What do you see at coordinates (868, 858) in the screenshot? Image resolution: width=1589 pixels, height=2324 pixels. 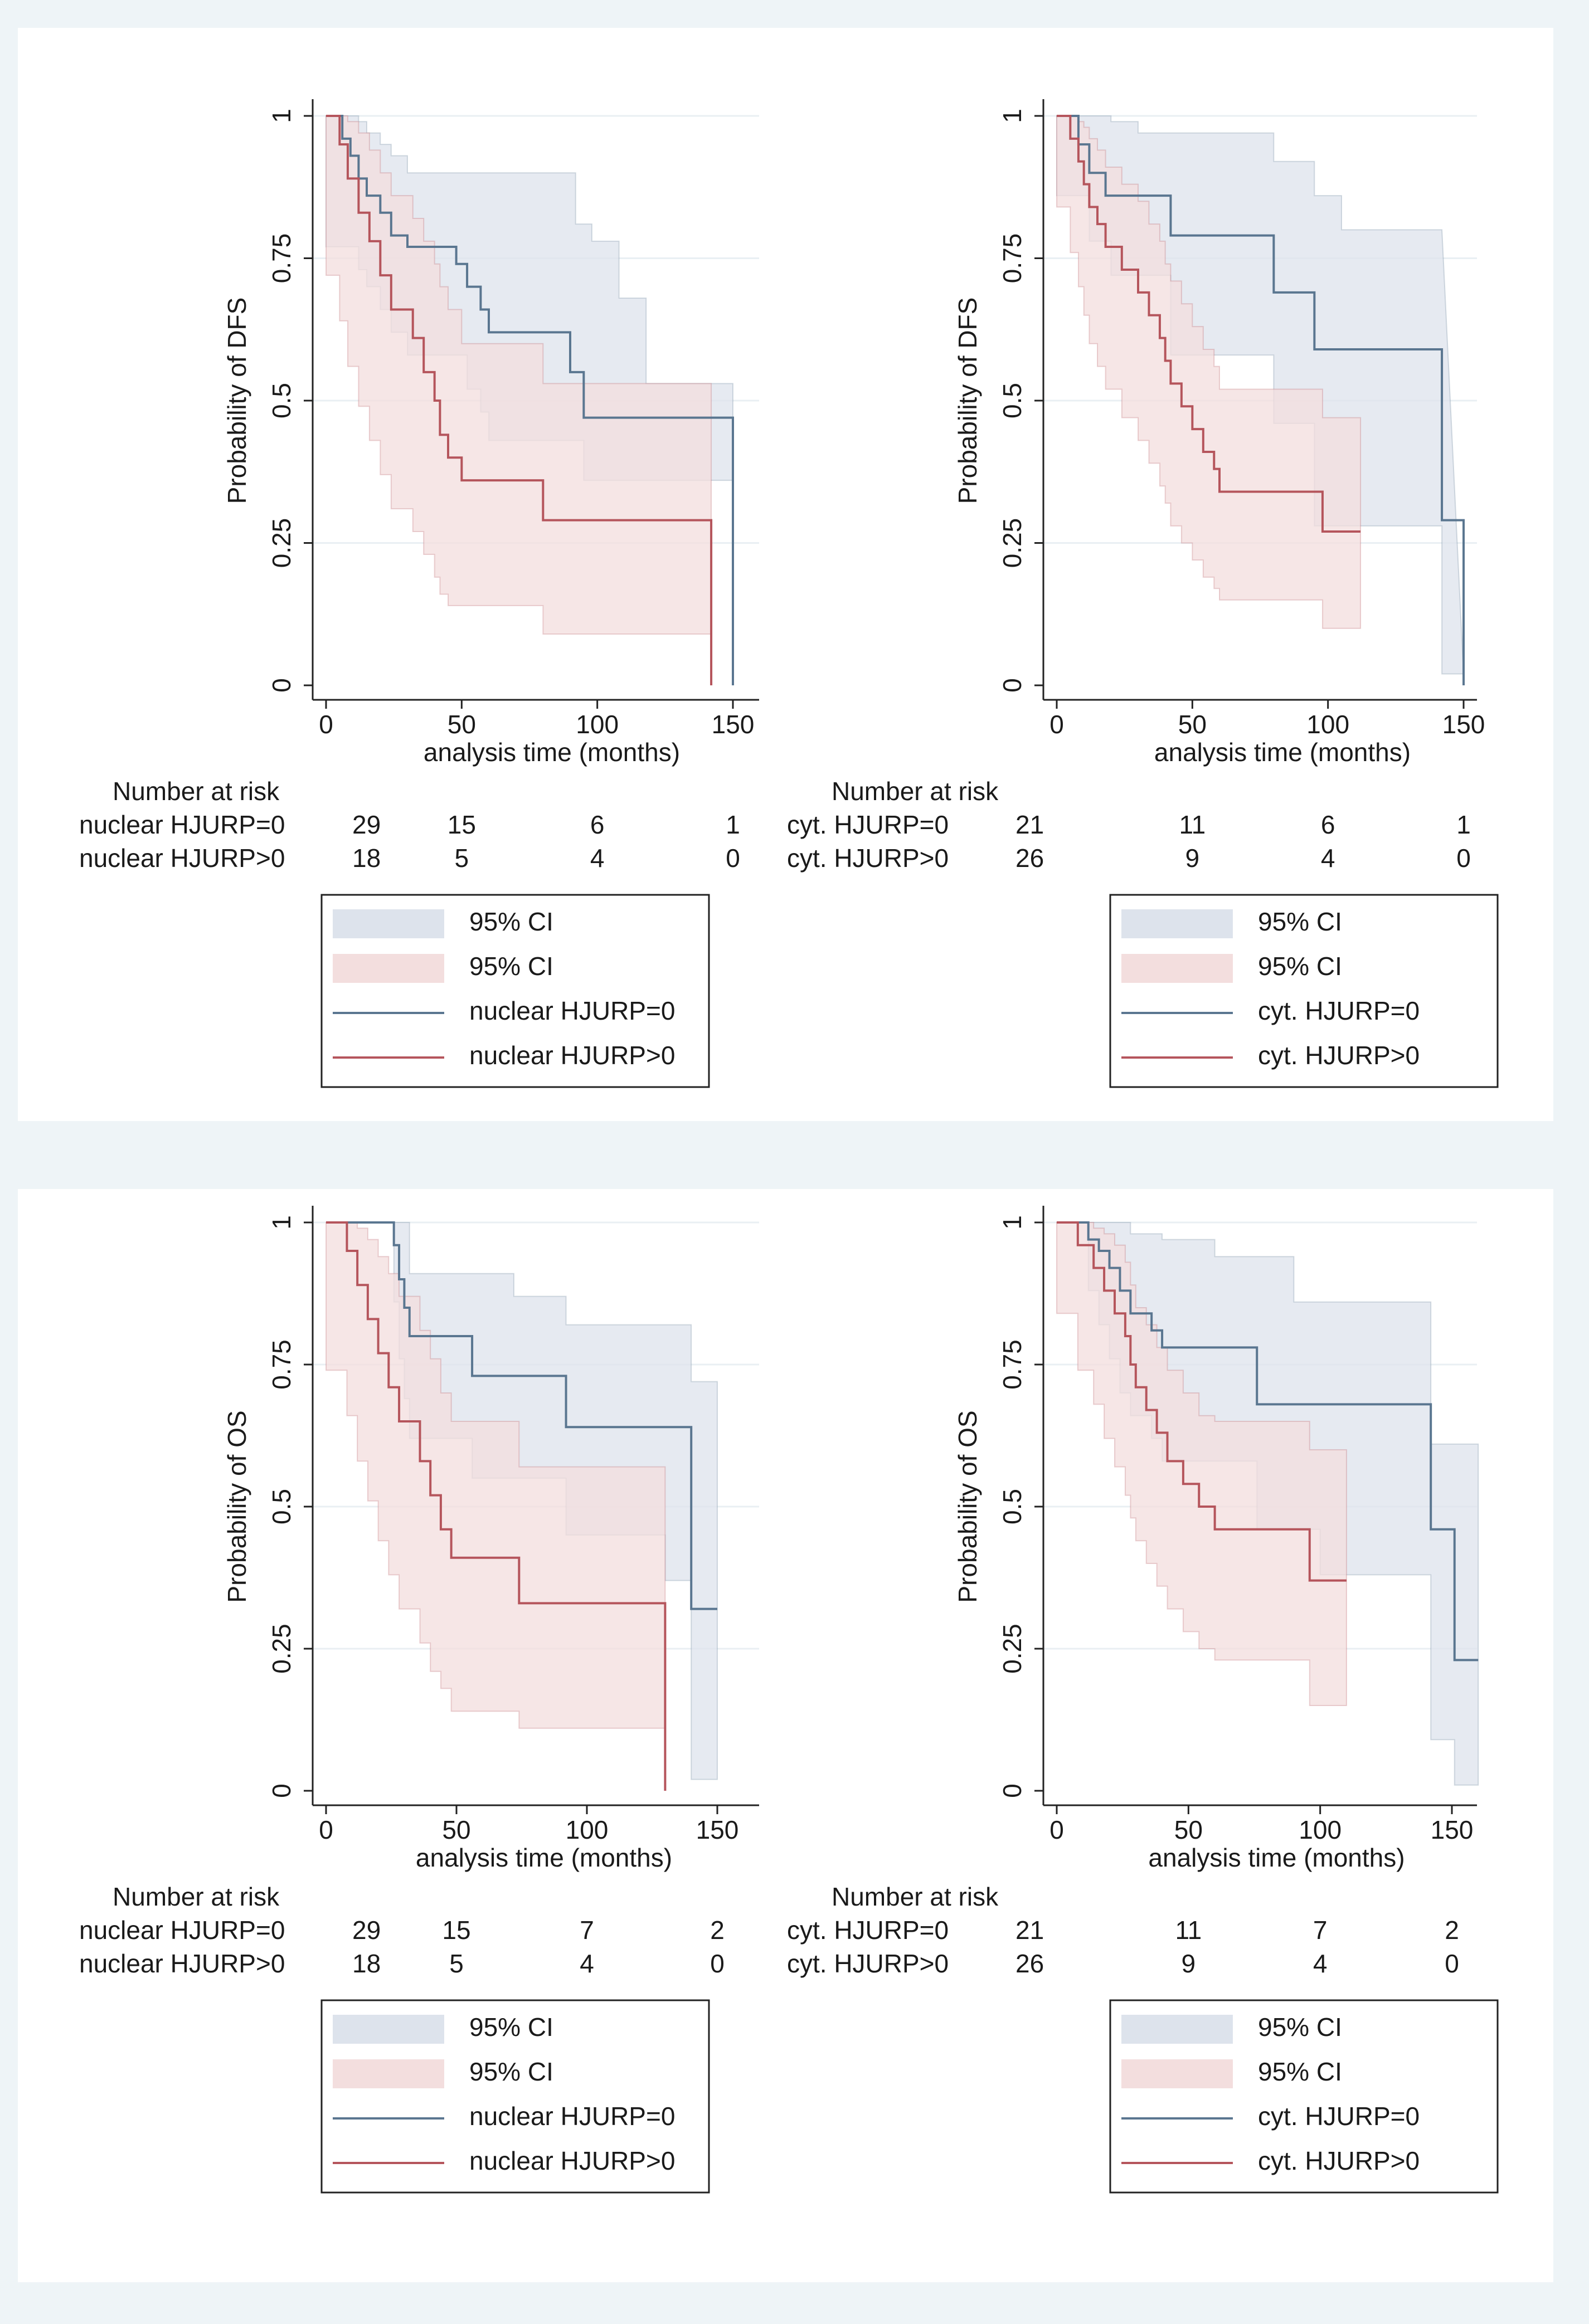 I see `risk-table-row-label: cyt. HJURP>0` at bounding box center [868, 858].